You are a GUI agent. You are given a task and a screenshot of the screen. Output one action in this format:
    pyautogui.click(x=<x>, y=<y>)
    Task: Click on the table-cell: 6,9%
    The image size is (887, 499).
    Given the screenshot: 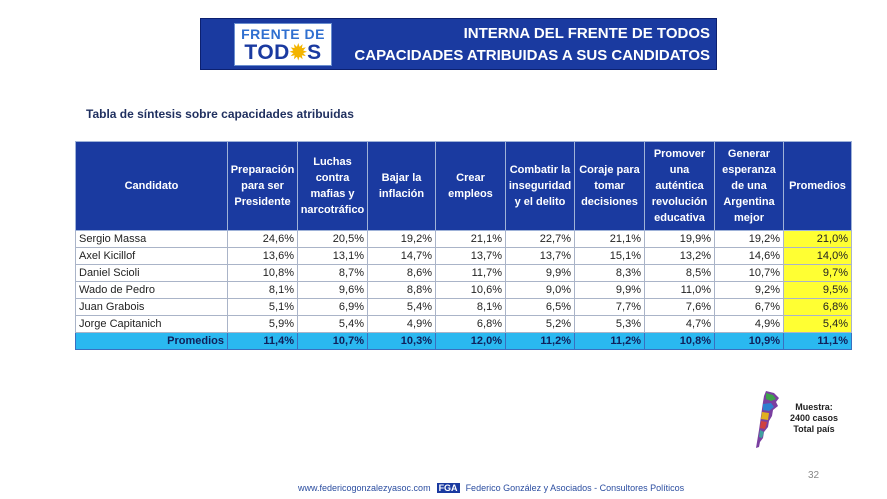 What is the action you would take?
    pyautogui.click(x=332, y=307)
    